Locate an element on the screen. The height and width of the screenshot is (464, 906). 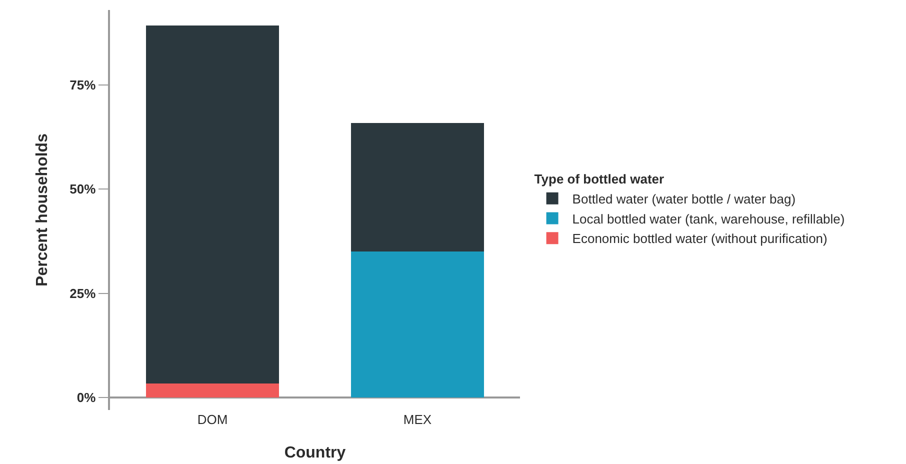
legend-label: Economic bottled water (without purification) is located at coordinates (700, 238).